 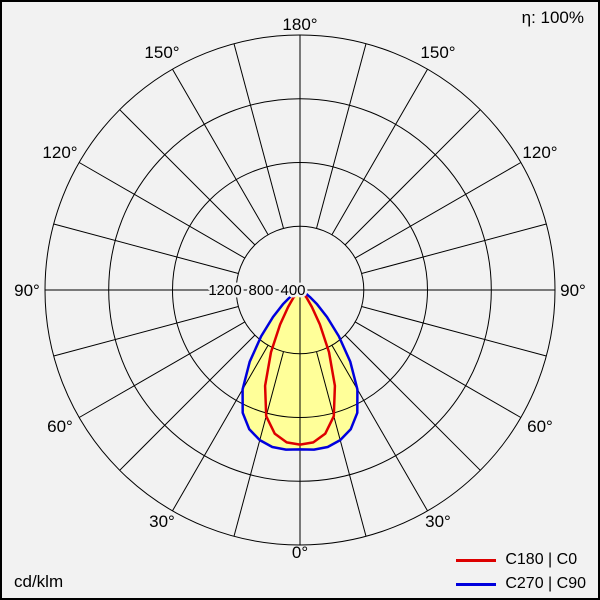 I want to click on legend-label-c0: C180 | C0, so click(x=541, y=559).